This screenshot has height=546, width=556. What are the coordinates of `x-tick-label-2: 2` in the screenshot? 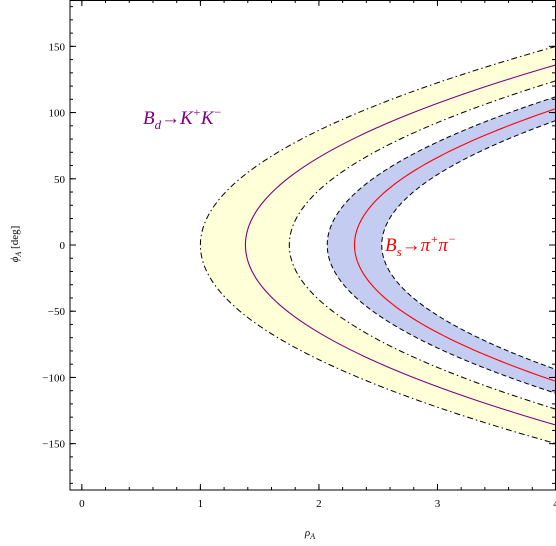 It's located at (319, 504).